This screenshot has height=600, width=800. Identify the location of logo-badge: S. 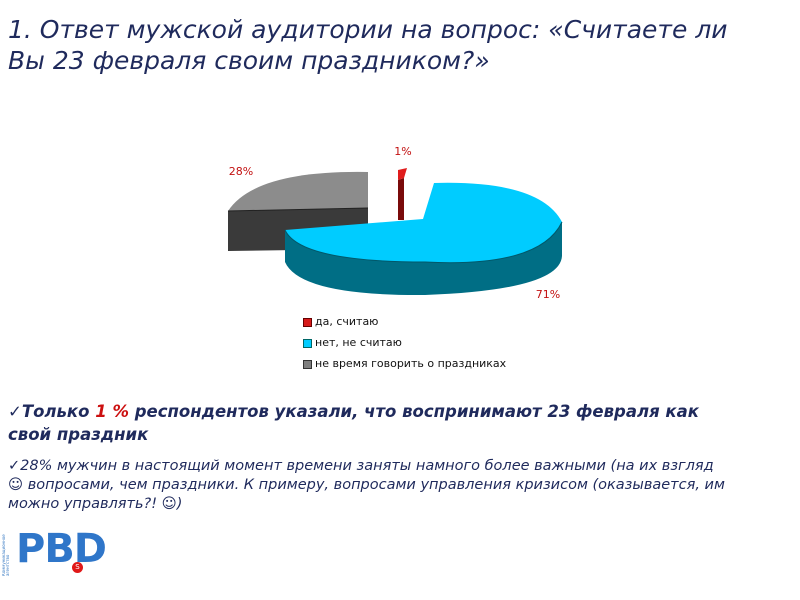
(77, 567).